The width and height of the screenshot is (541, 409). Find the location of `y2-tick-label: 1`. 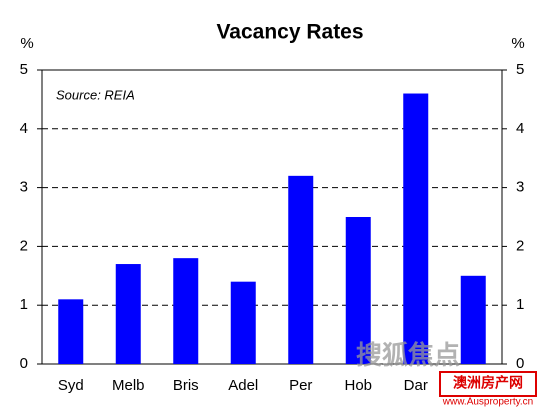

y2-tick-label: 1 is located at coordinates (520, 304).